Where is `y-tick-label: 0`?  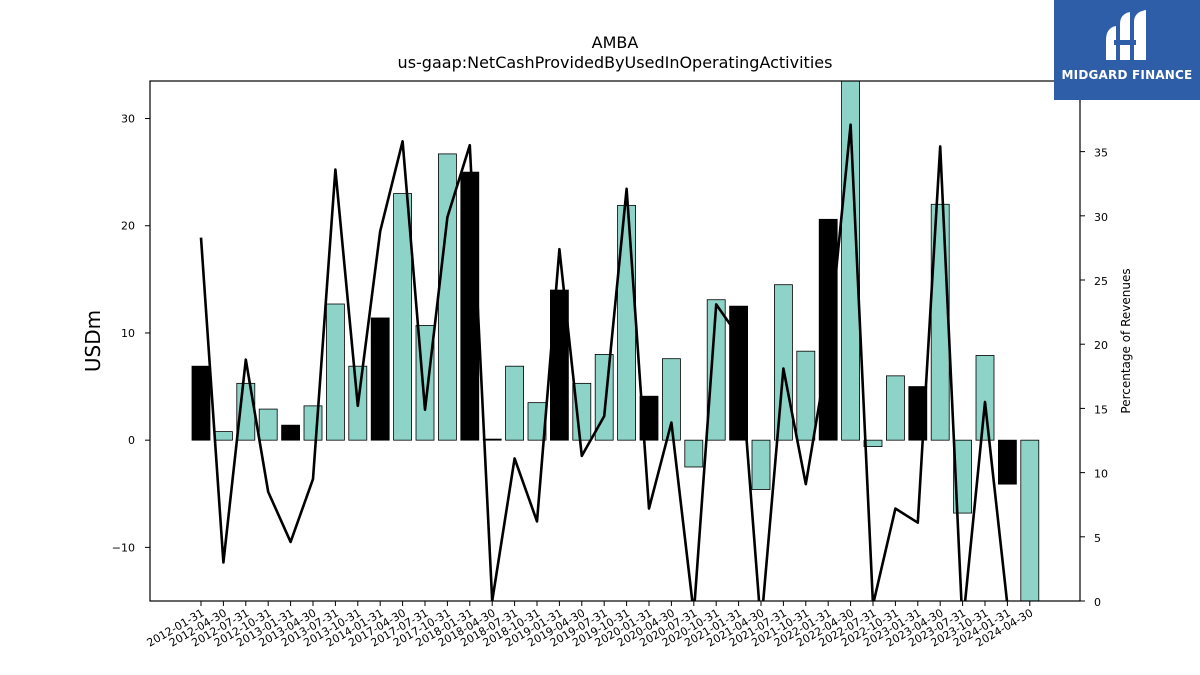
y-tick-label: 0 is located at coordinates (131, 440).